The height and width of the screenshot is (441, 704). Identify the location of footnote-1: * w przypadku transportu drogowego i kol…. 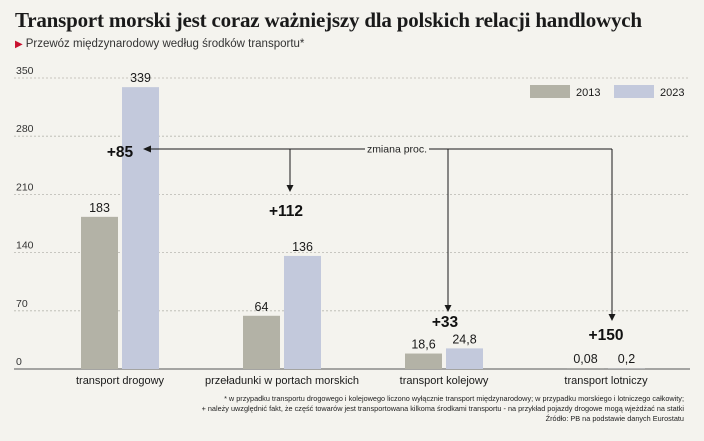
(454, 398).